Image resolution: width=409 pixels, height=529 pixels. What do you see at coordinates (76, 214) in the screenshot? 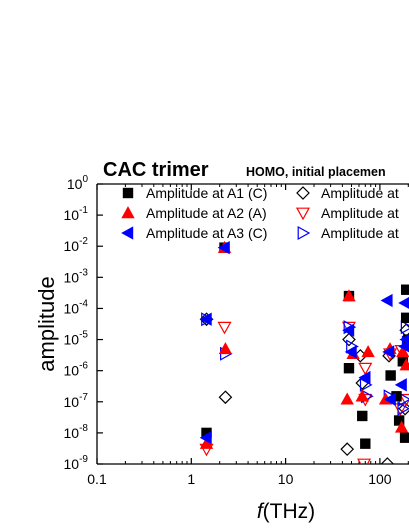
I see `y-tick-label: 10⁻¹` at bounding box center [76, 214].